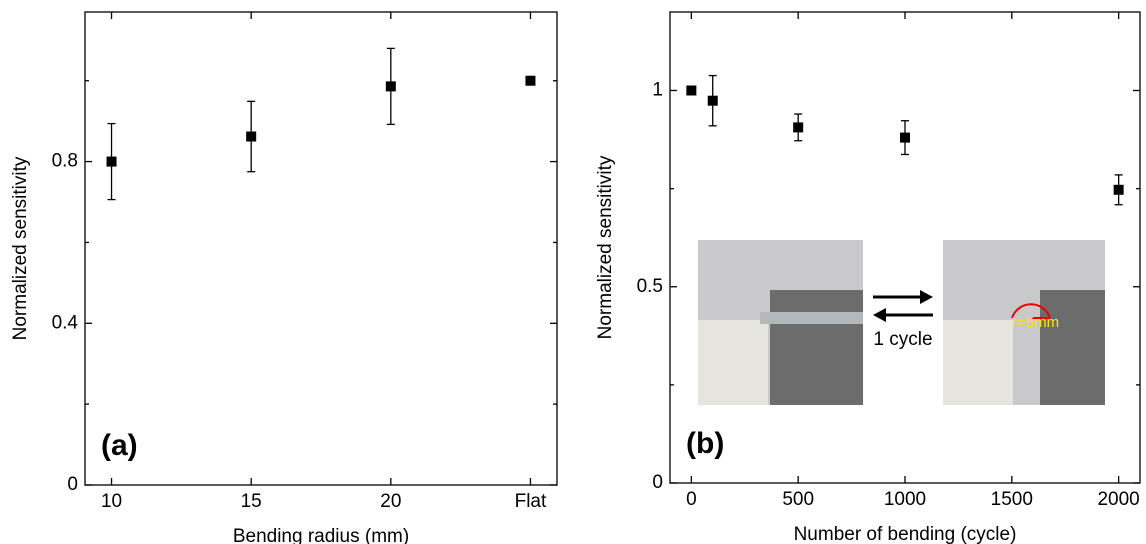 The height and width of the screenshot is (544, 1146). What do you see at coordinates (901, 322) in the screenshot?
I see `inset: 1 cycle r=5mm` at bounding box center [901, 322].